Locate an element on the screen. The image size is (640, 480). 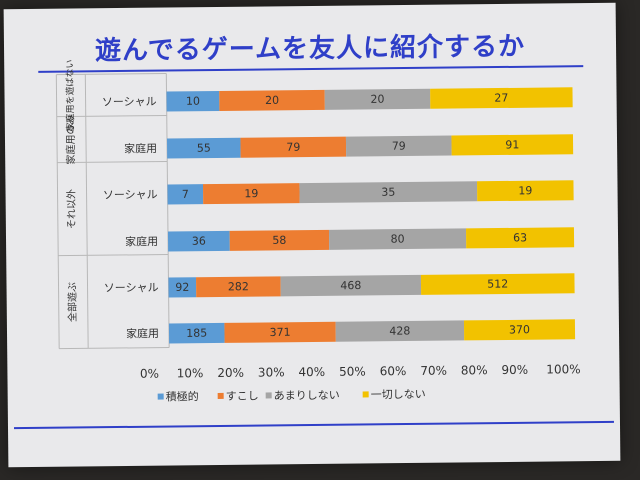
data-label: 36 is located at coordinates (199, 241).